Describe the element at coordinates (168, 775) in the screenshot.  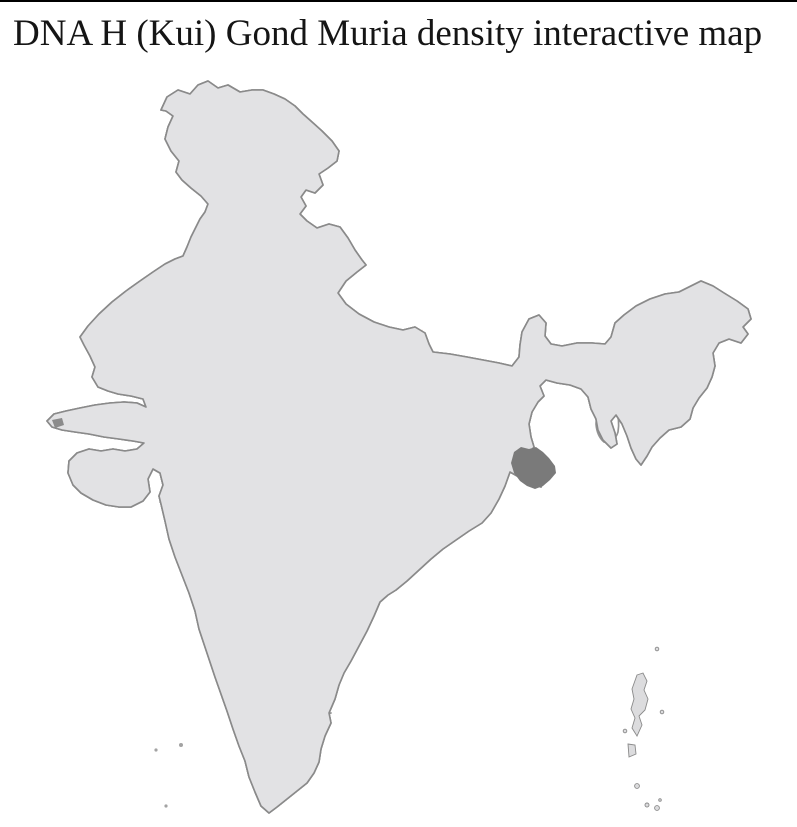
I see `lakshadweep-islands` at that location.